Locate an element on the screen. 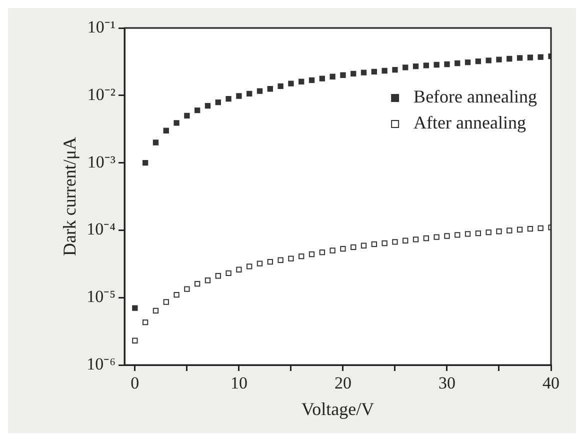  y-tick-label: 10⁻⁵ is located at coordinates (101, 296).